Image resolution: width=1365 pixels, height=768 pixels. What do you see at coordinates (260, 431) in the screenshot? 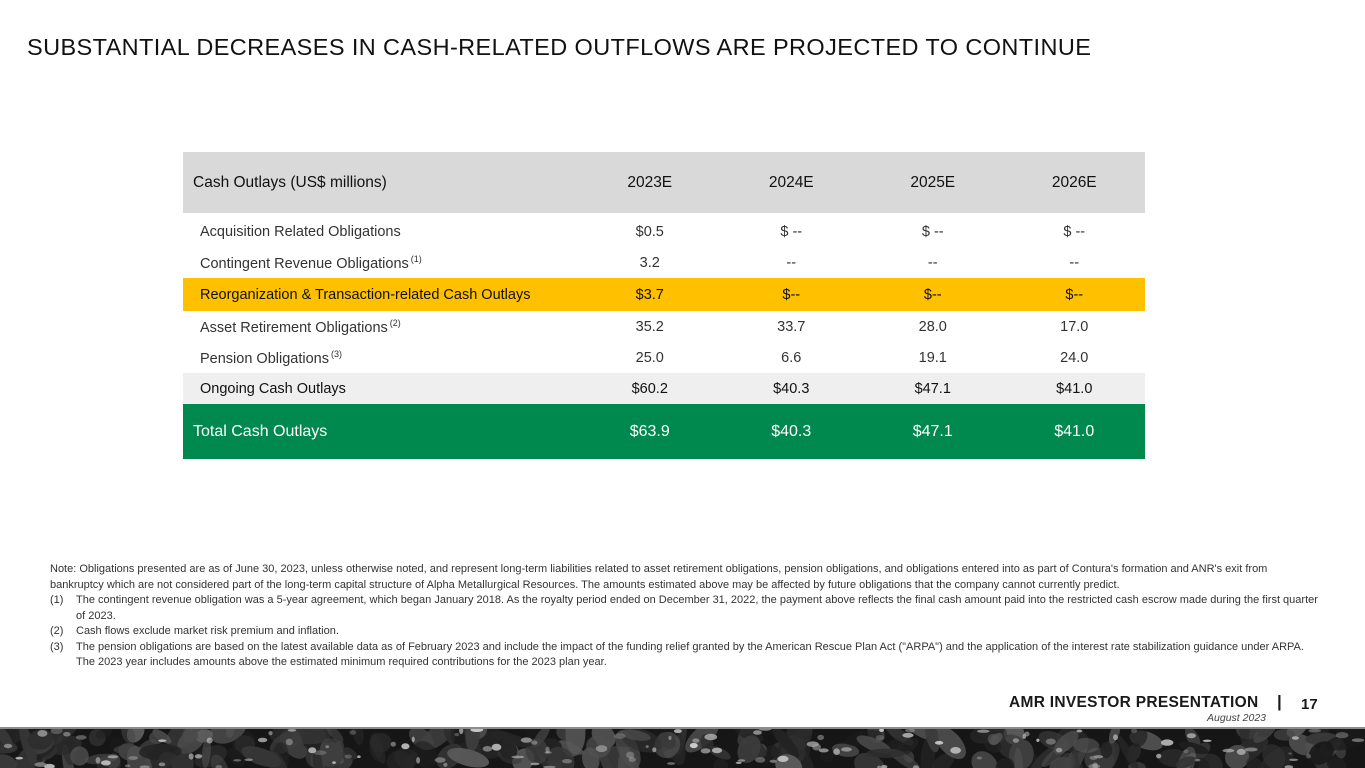
I see `row-label-text: Total Cash Outlays` at bounding box center [260, 431].